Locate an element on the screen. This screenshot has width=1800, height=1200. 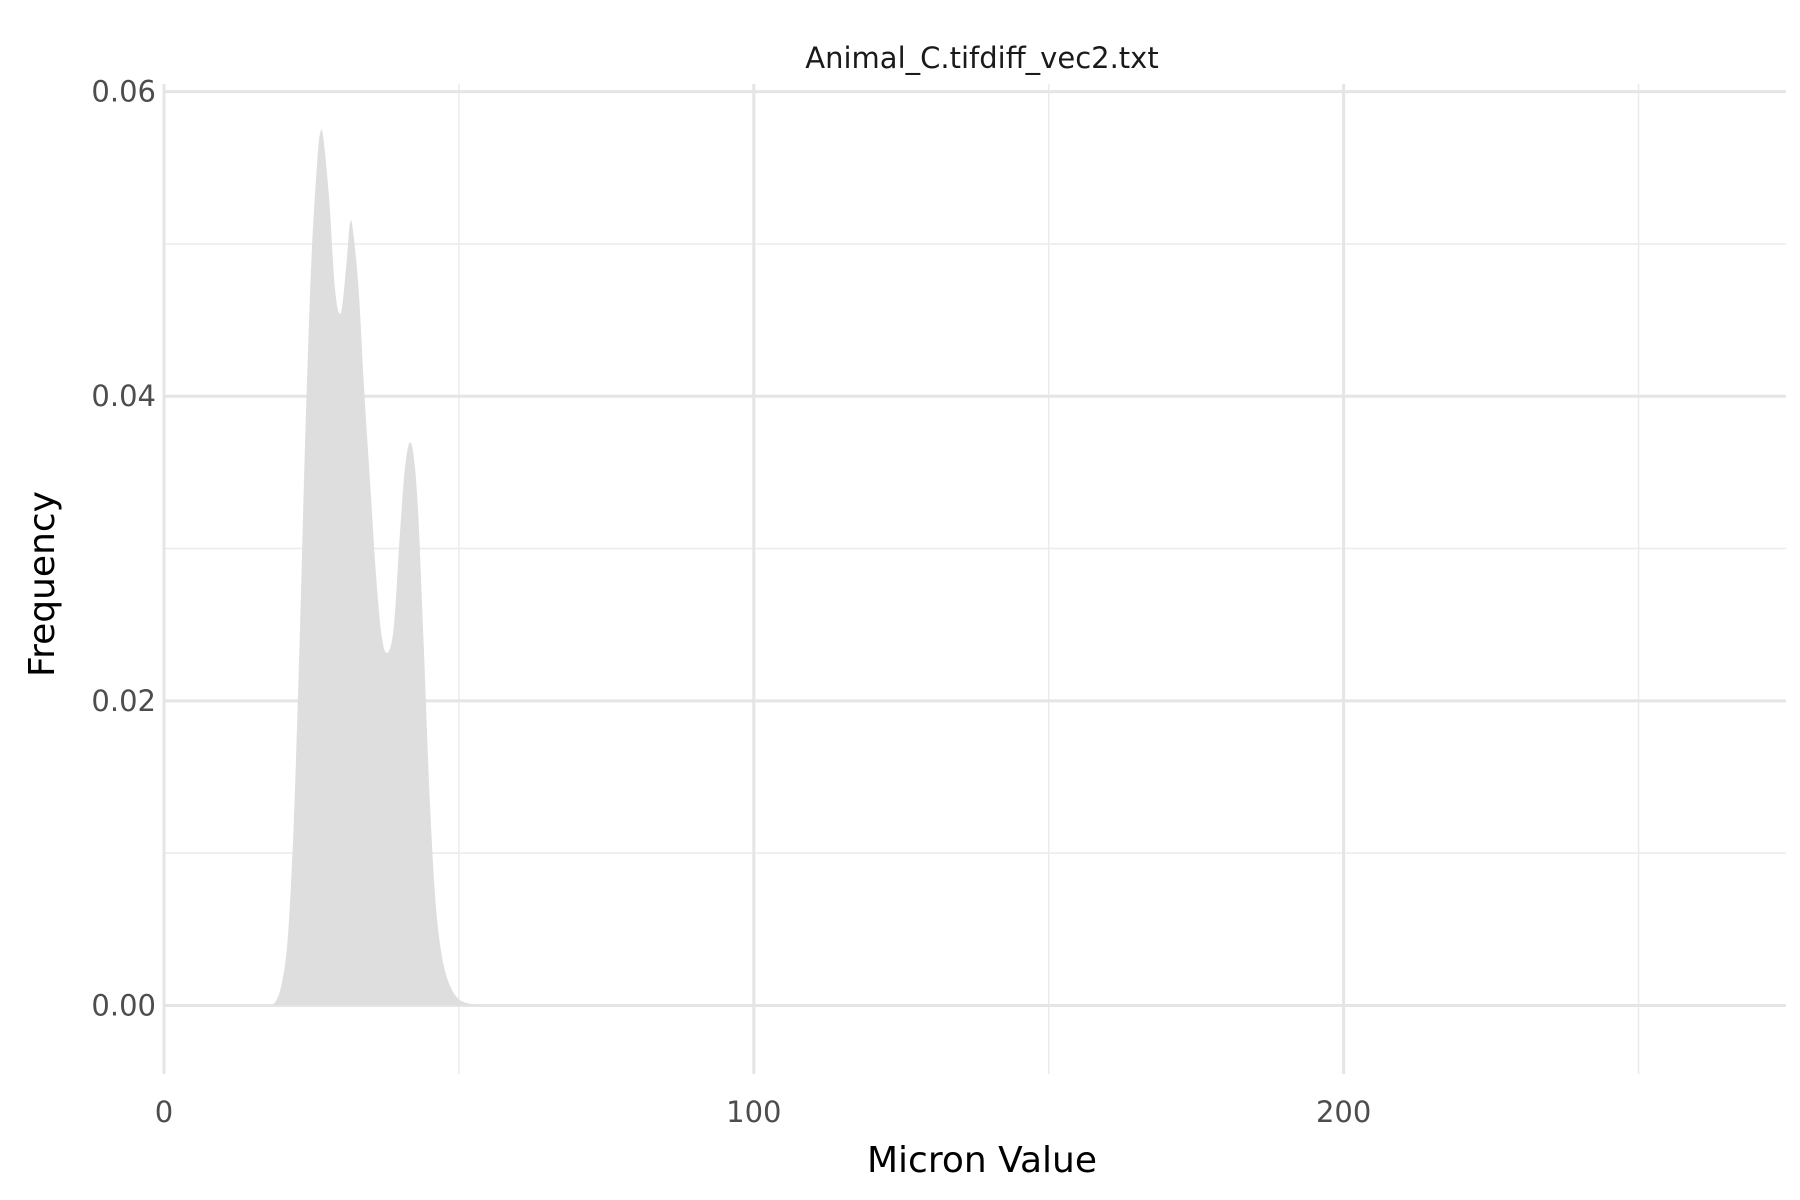
x-tick-label: 100 is located at coordinates (753, 1112).